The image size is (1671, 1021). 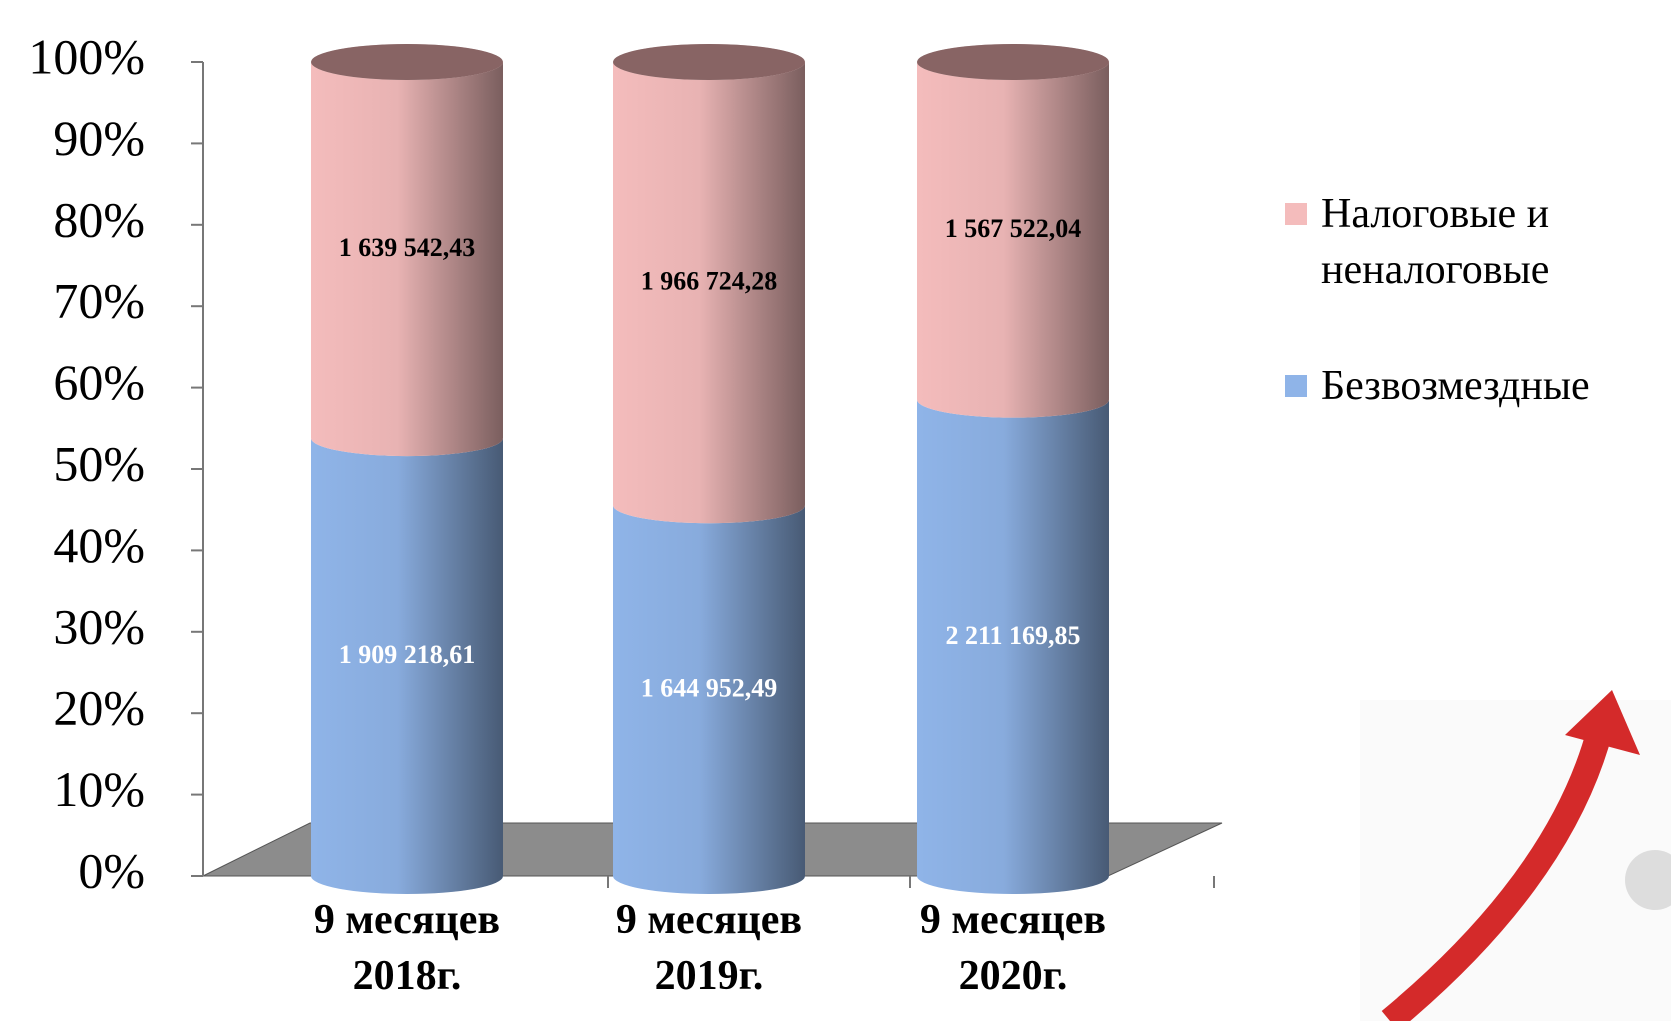 I want to click on legend-label: Безвозмездные, so click(x=1455, y=386).